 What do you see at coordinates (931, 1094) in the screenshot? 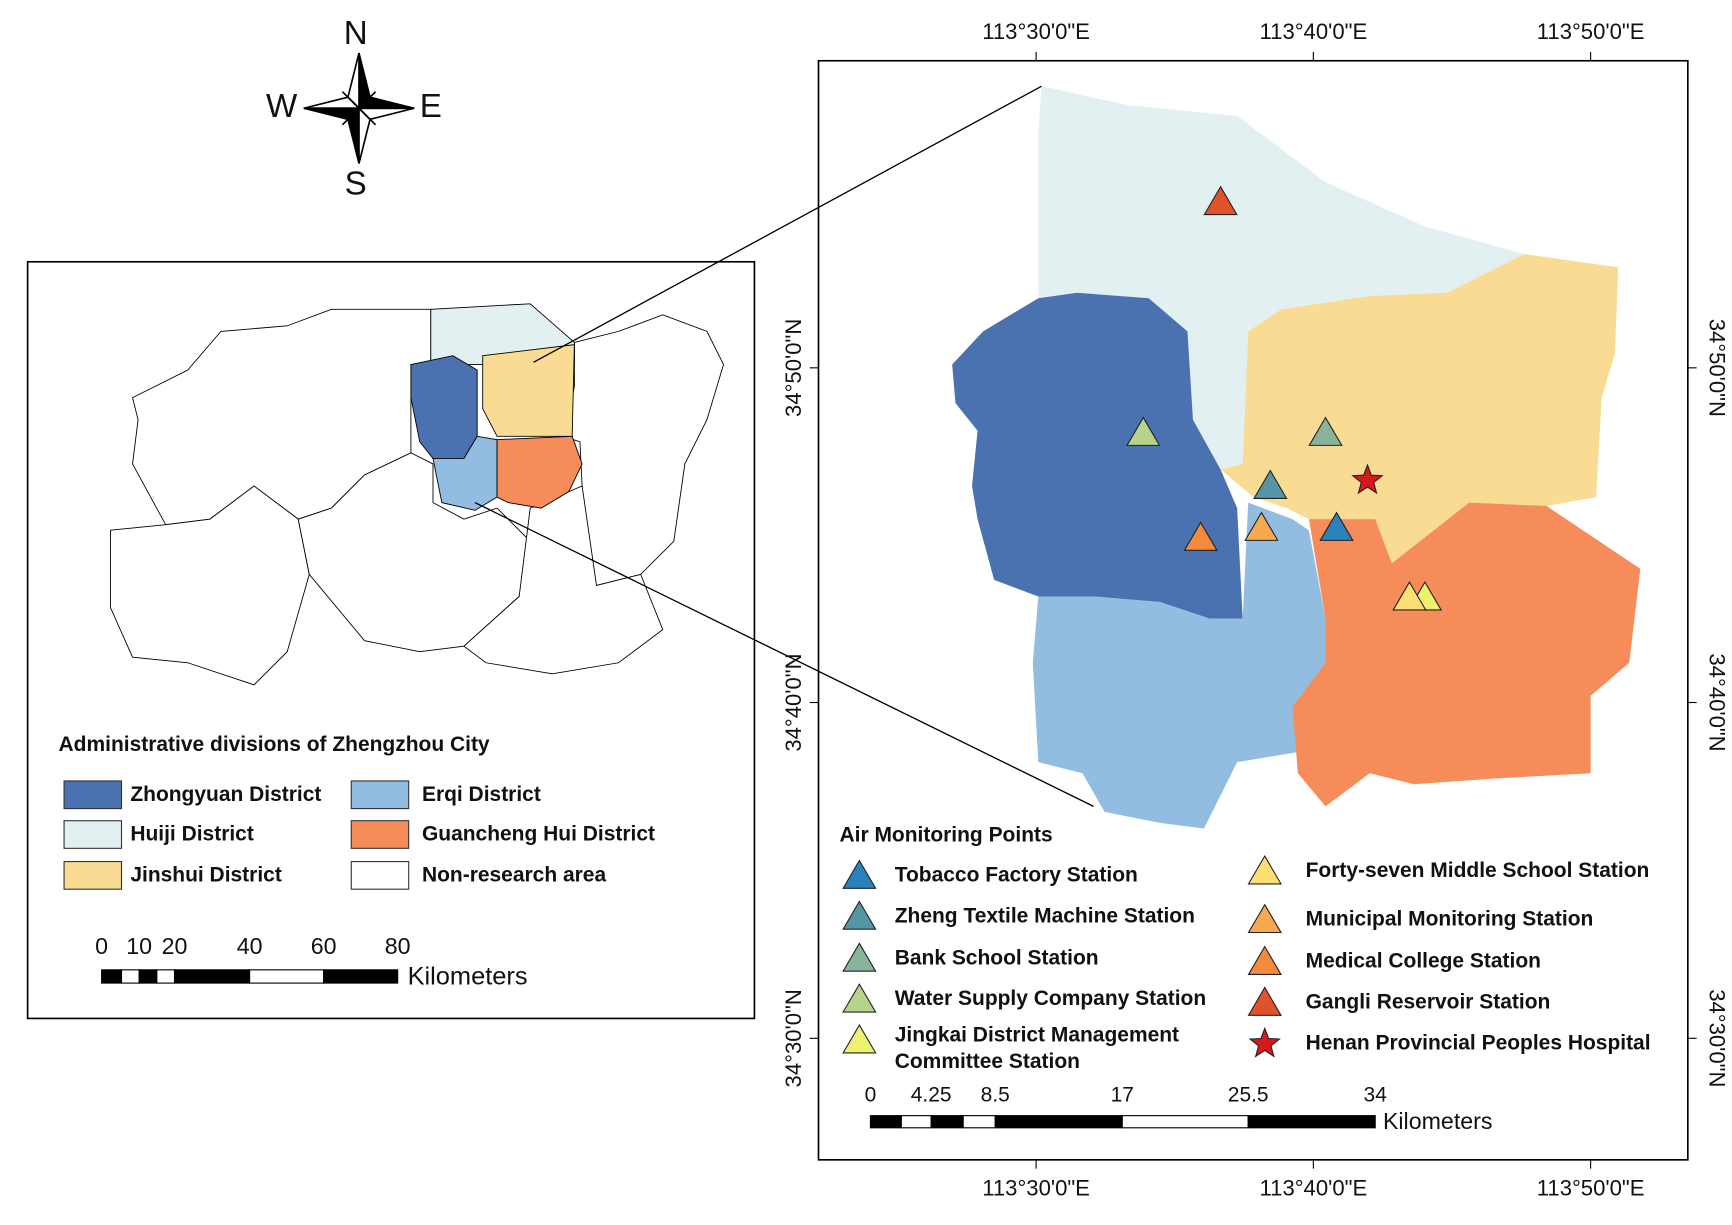
I see `scale-label: 4.25` at bounding box center [931, 1094].